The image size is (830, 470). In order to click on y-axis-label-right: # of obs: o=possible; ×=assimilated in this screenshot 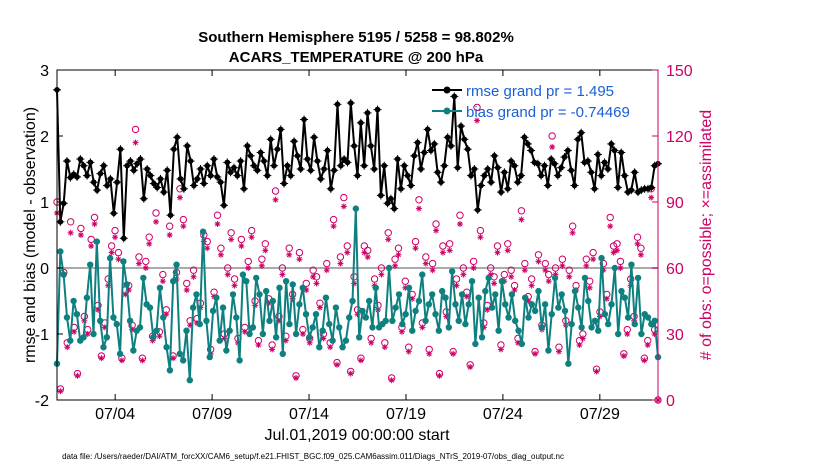, I will do `click(706, 235)`.